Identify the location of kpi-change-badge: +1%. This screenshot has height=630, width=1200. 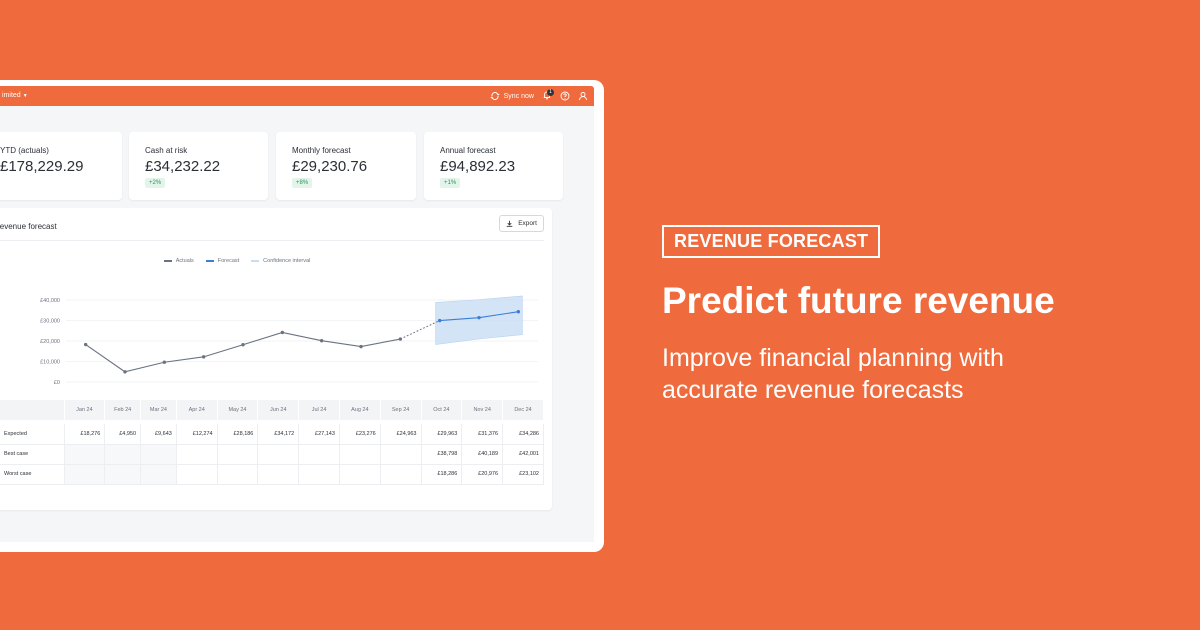
(450, 183).